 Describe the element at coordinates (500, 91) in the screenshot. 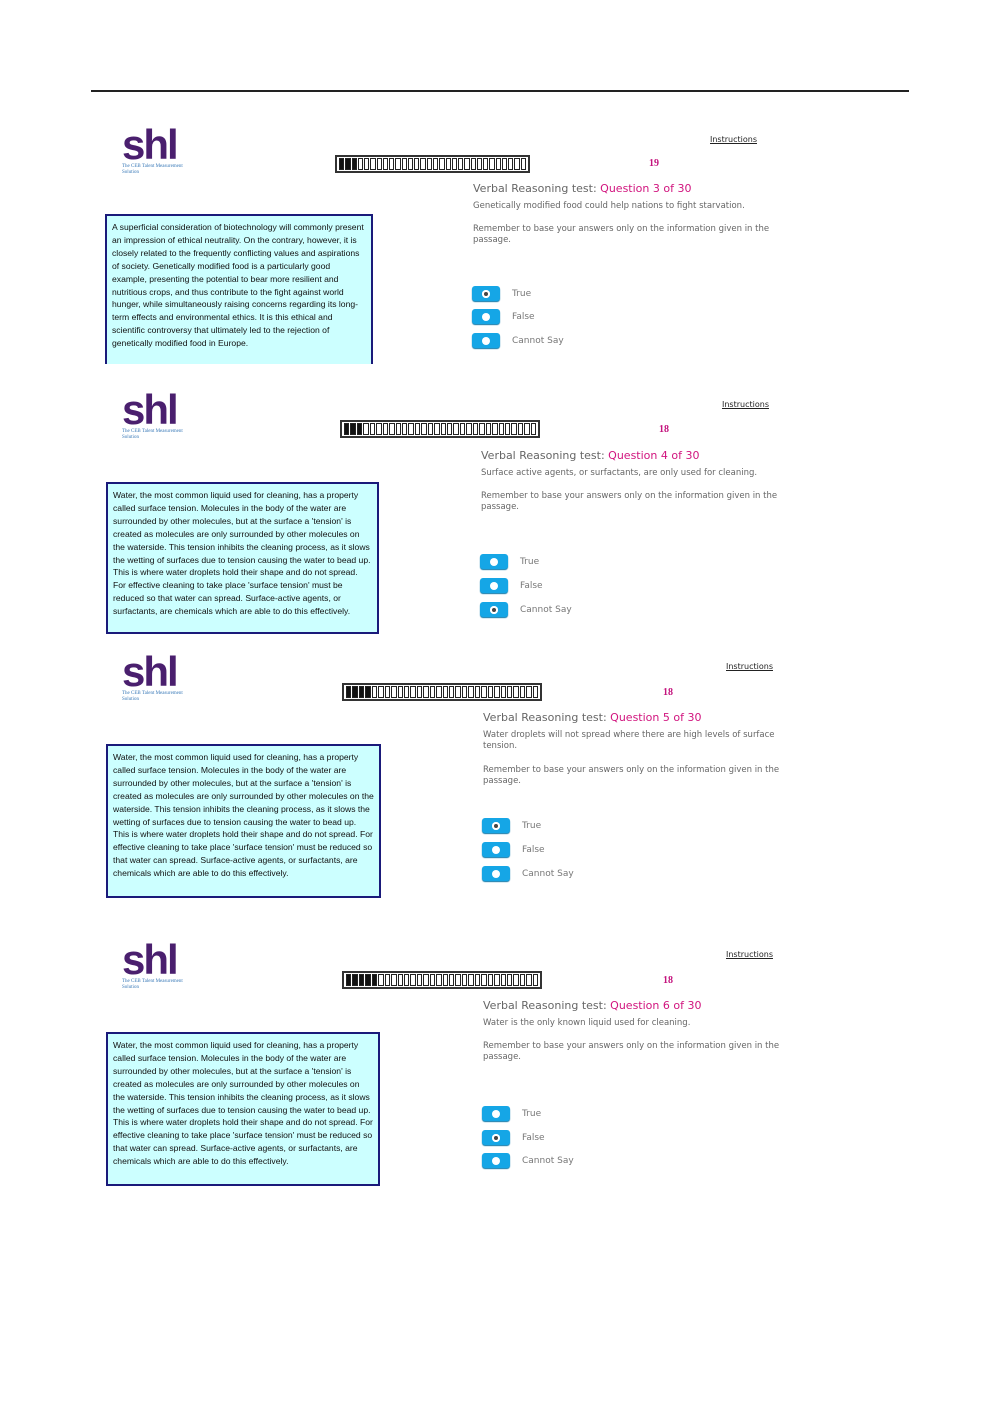

I see `top-rule` at that location.